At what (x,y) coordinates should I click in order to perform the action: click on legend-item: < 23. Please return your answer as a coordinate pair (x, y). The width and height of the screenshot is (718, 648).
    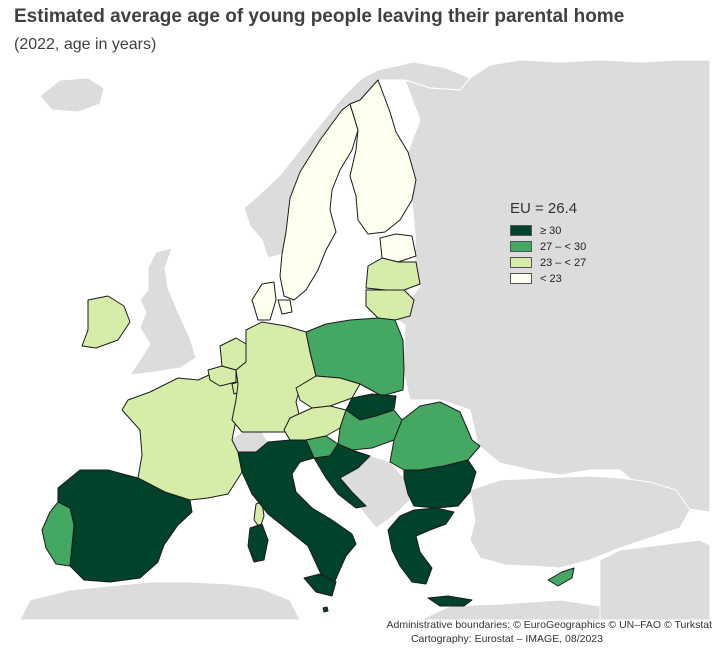
    Looking at the image, I should click on (548, 278).